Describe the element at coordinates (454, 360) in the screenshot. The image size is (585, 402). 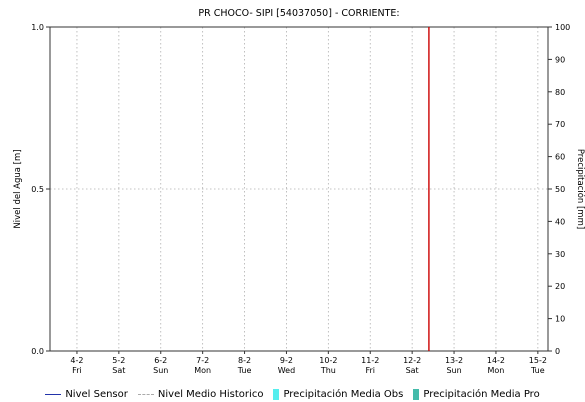
I see `x-tick-date-label: 13-2` at that location.